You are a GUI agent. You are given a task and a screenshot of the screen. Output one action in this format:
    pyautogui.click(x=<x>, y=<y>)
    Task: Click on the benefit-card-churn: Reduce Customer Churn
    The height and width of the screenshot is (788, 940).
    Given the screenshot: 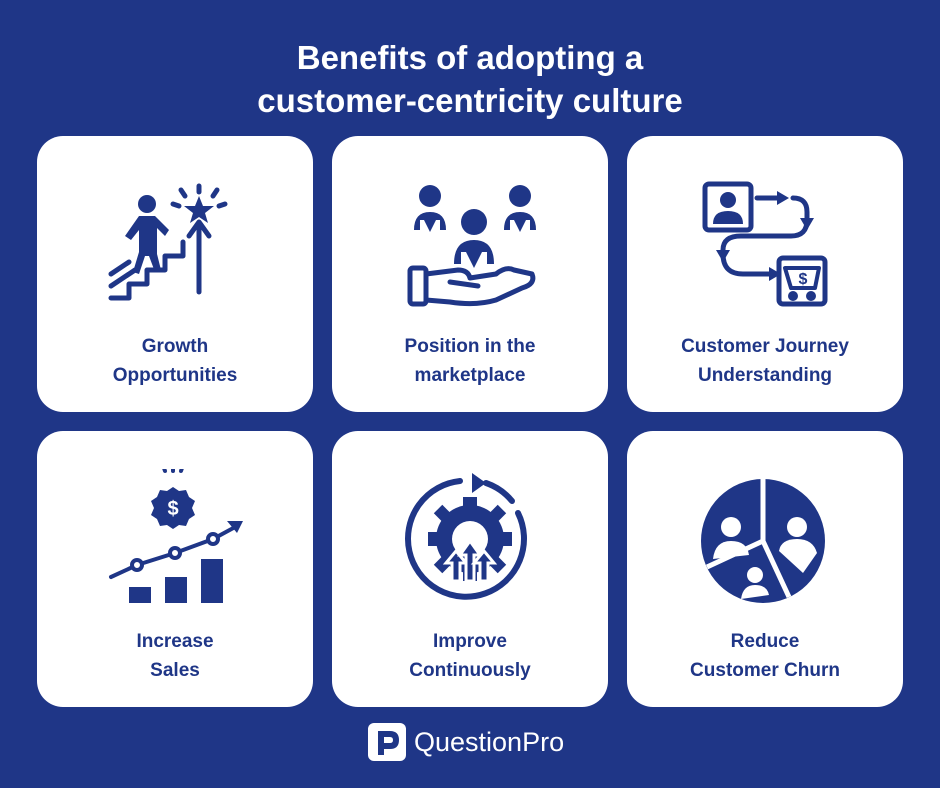 What is the action you would take?
    pyautogui.click(x=765, y=569)
    